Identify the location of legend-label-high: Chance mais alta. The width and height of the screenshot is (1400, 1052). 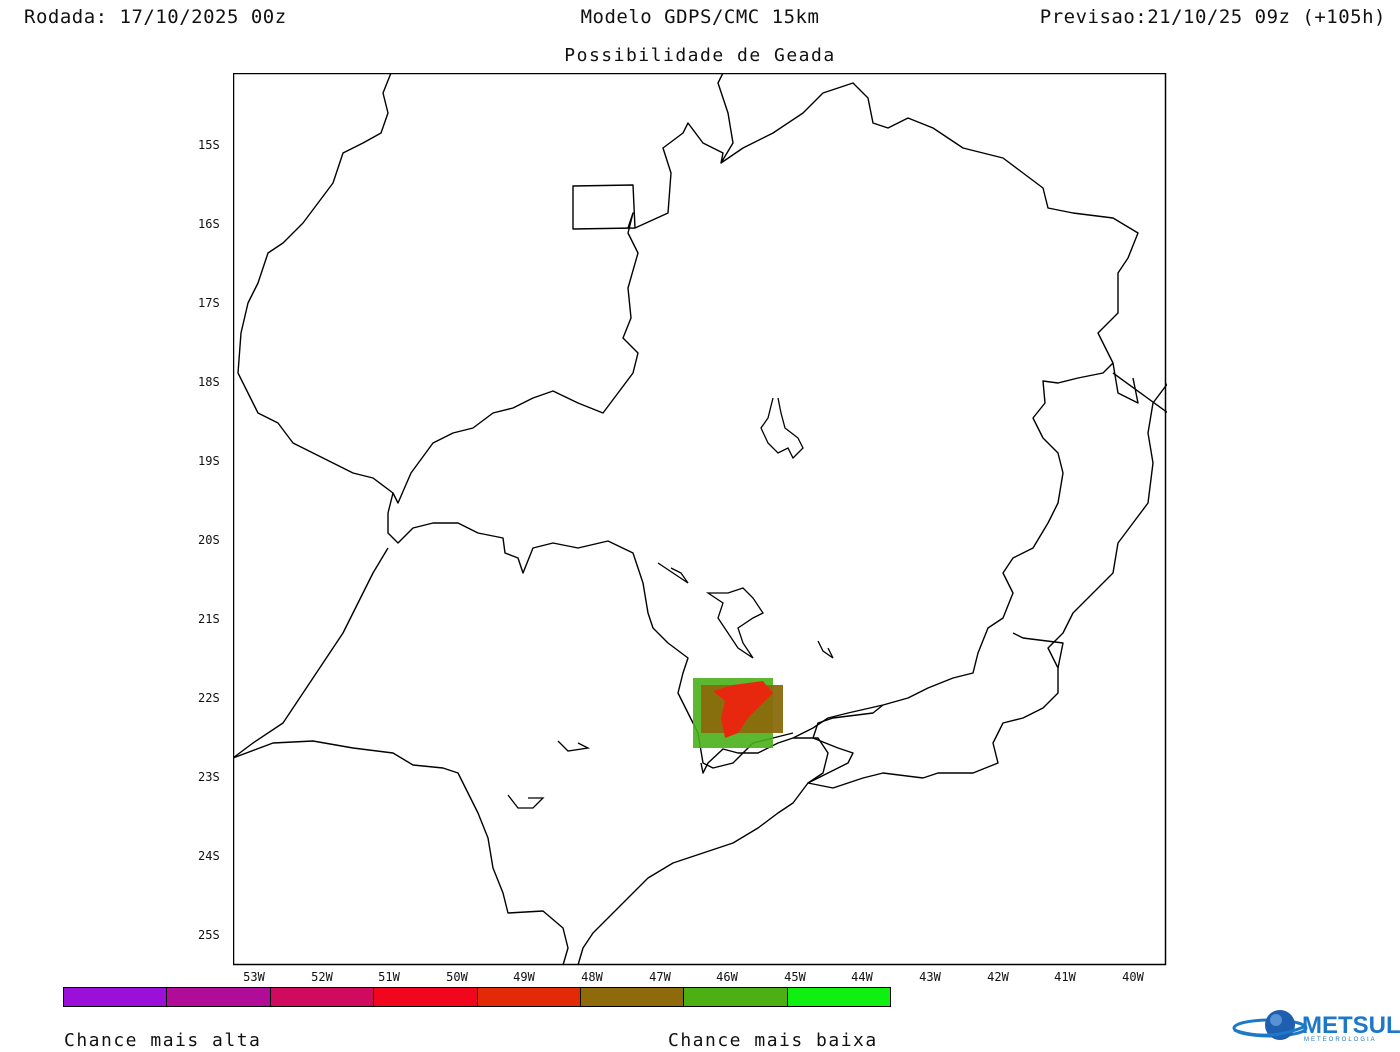
(163, 1040).